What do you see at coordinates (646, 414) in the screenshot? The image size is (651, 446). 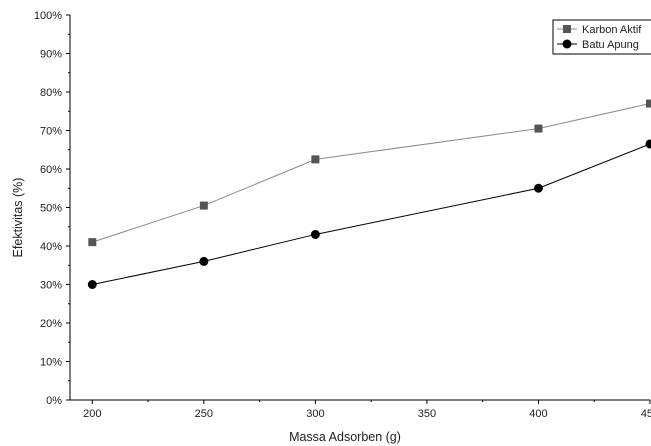 I see `x-tick-label: 450` at bounding box center [646, 414].